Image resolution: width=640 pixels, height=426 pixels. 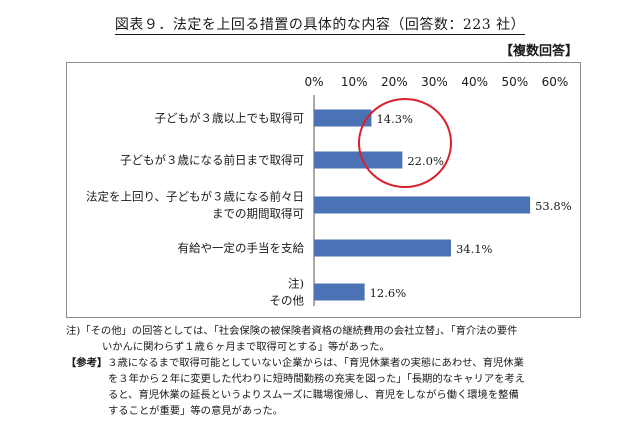 I want to click on category-label: 注), so click(x=296, y=284).